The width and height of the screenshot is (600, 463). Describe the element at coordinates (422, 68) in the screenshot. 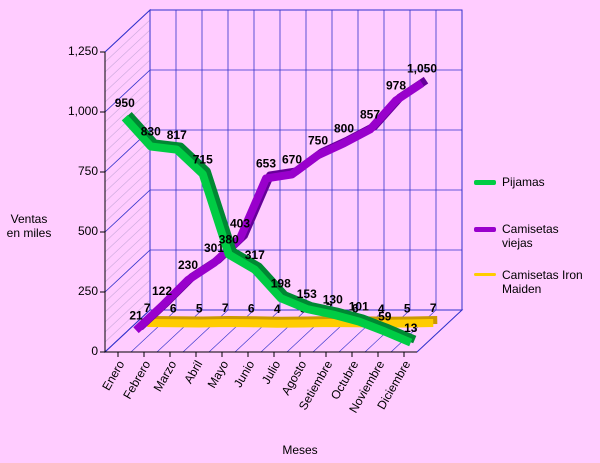

I see `data-label: 1,050` at that location.